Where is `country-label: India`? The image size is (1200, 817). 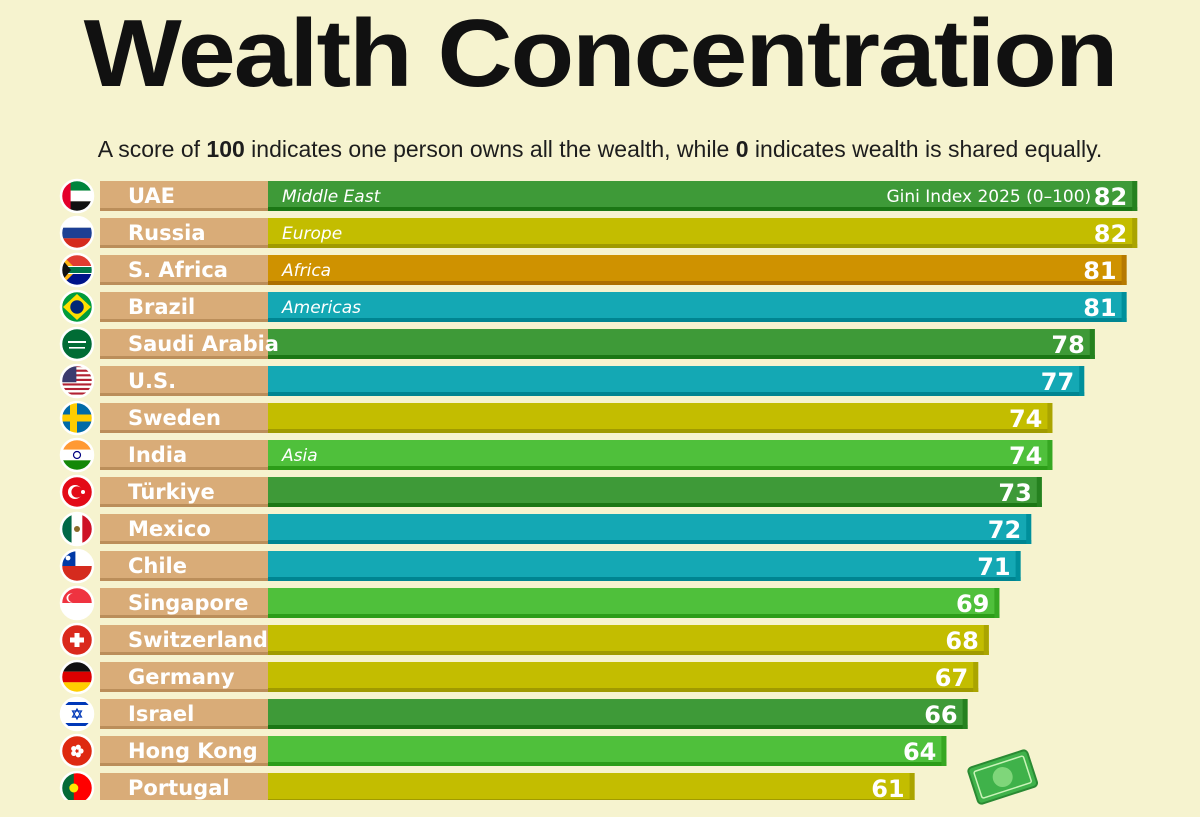
country-label: India is located at coordinates (157, 455).